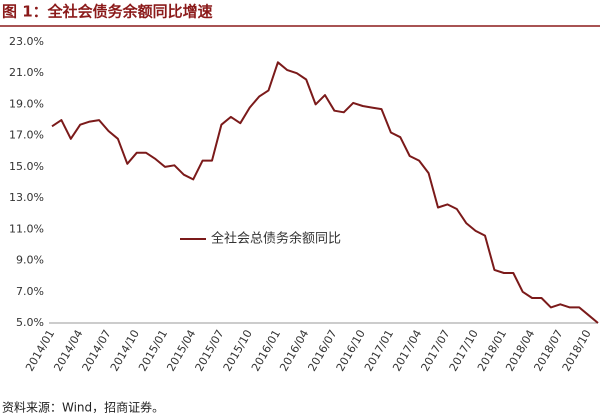 The width and height of the screenshot is (600, 420). Describe the element at coordinates (26, 135) in the screenshot. I see `y-tick-label: 17.0%` at that location.